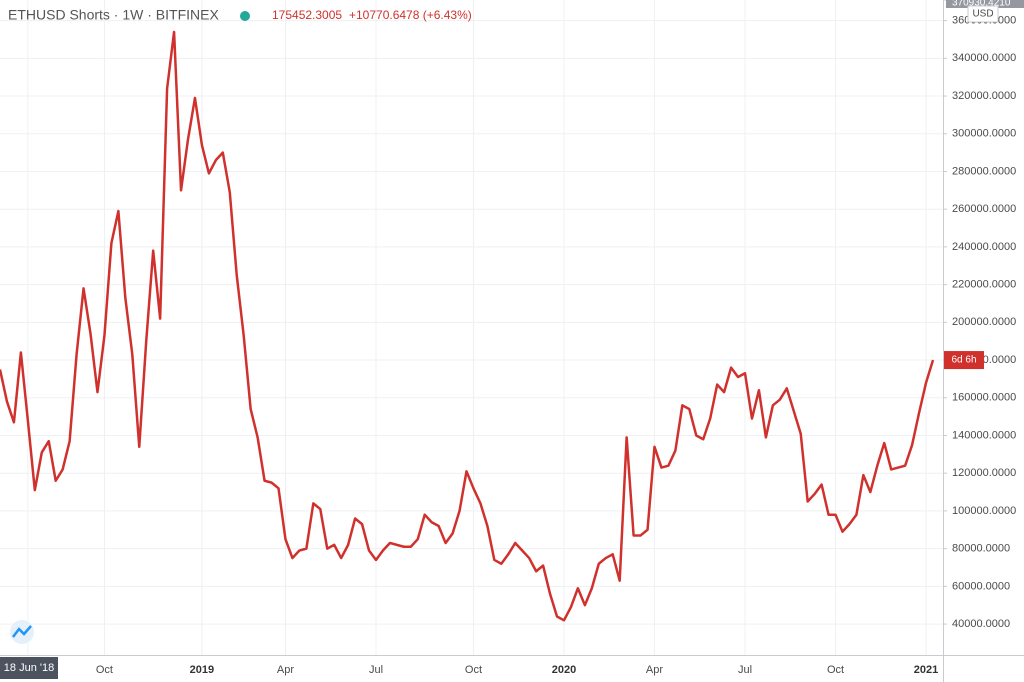 The height and width of the screenshot is (682, 1024). Describe the element at coordinates (981, 624) in the screenshot. I see `y-tick-label: 40000.0000` at that location.